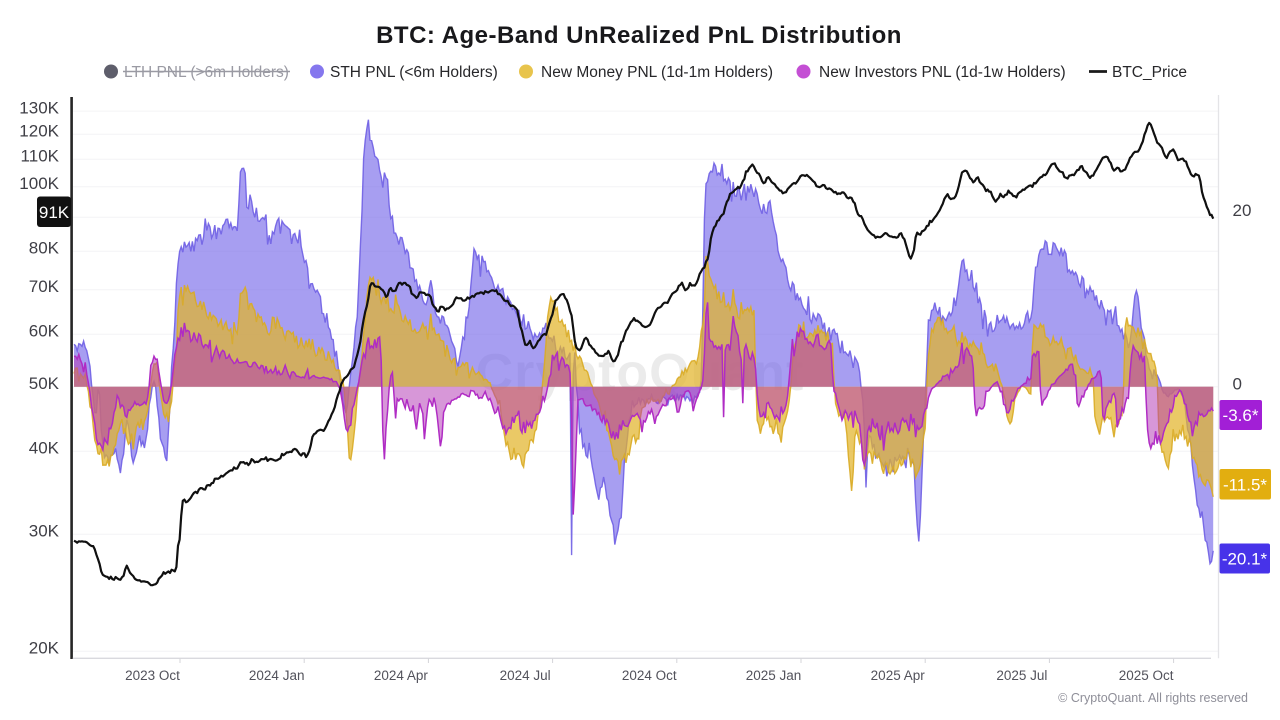 The image size is (1280, 720). What do you see at coordinates (39, 107) in the screenshot?
I see `svg-text: 130K` at bounding box center [39, 107].